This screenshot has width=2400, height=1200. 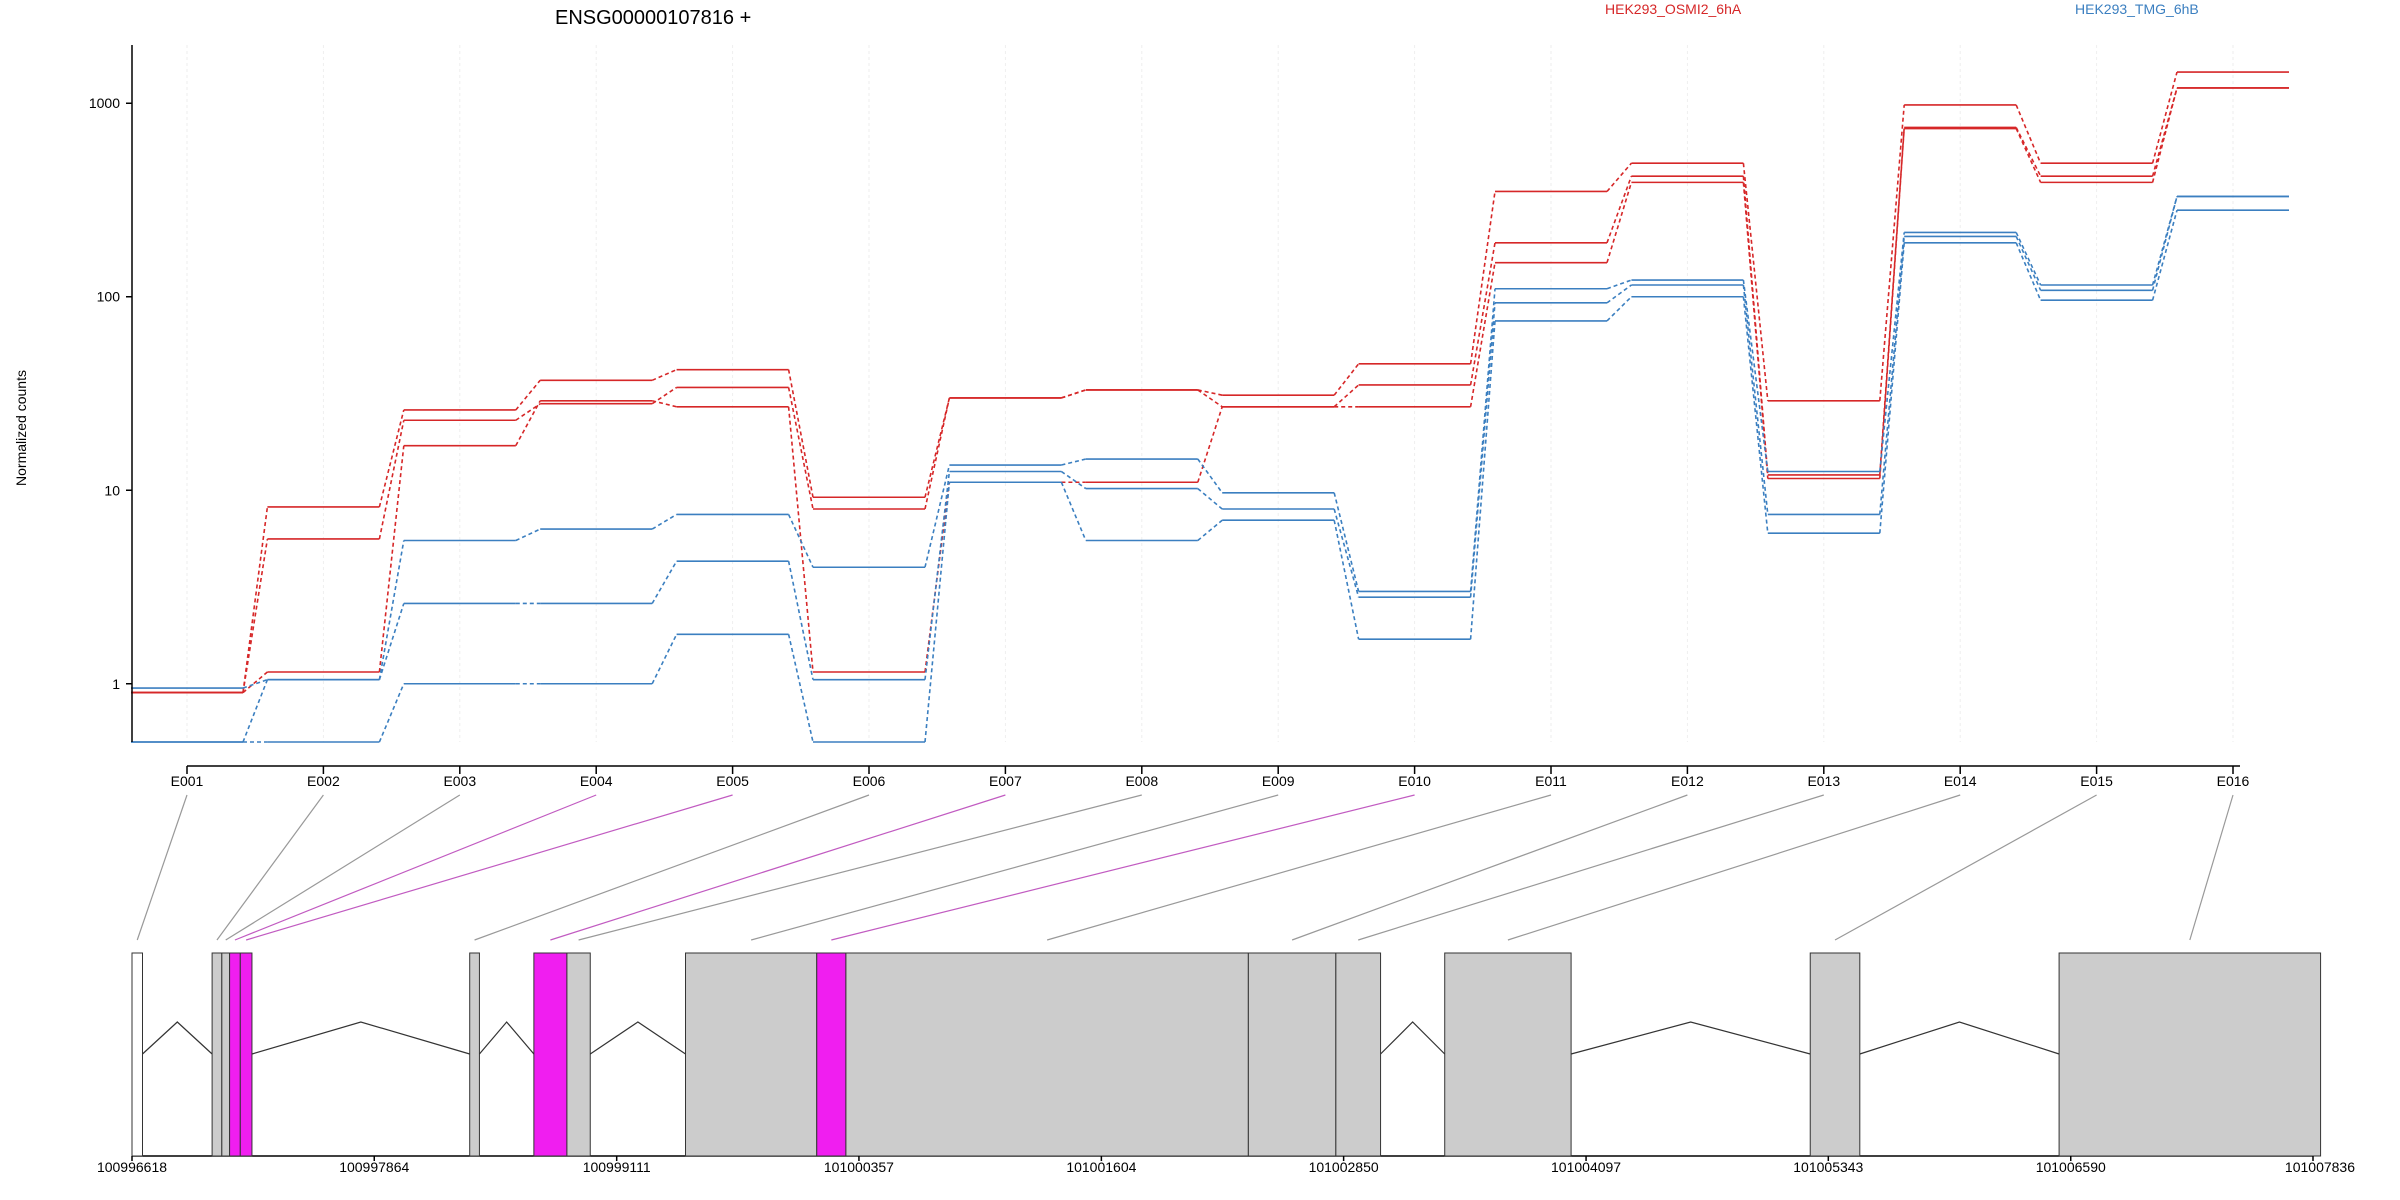 I want to click on exon-block-E011, so click(x=1047, y=1054).